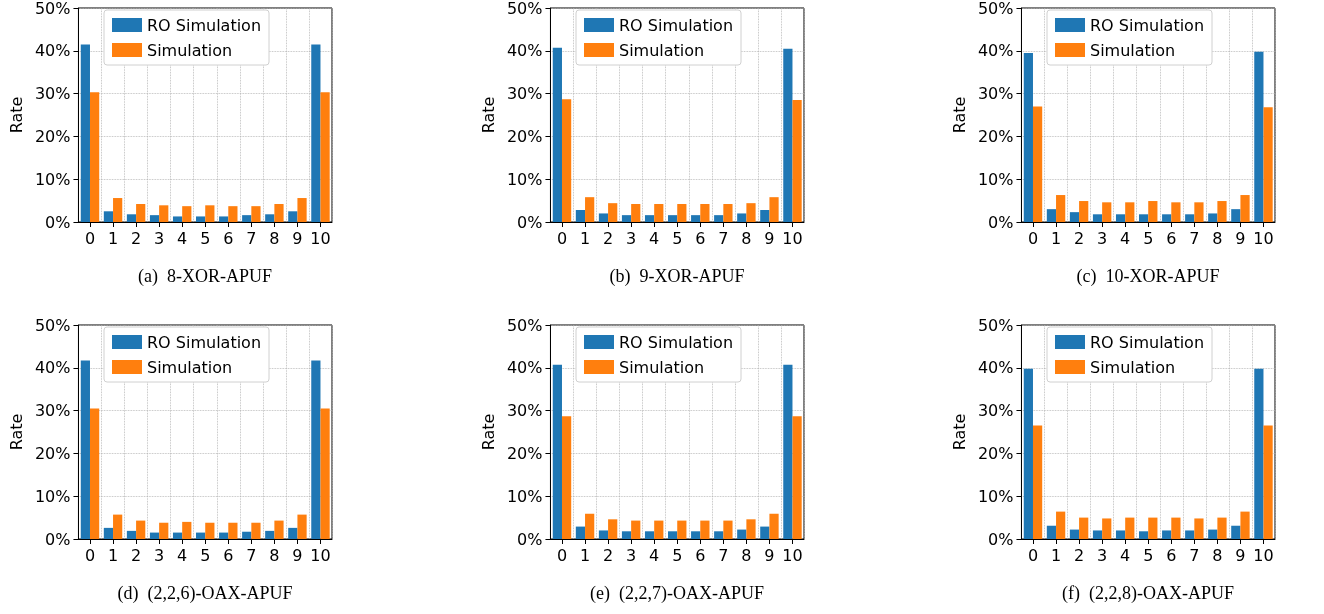 This screenshot has height=614, width=1324. What do you see at coordinates (561, 238) in the screenshot?
I see `x-tick-label: 0` at bounding box center [561, 238].